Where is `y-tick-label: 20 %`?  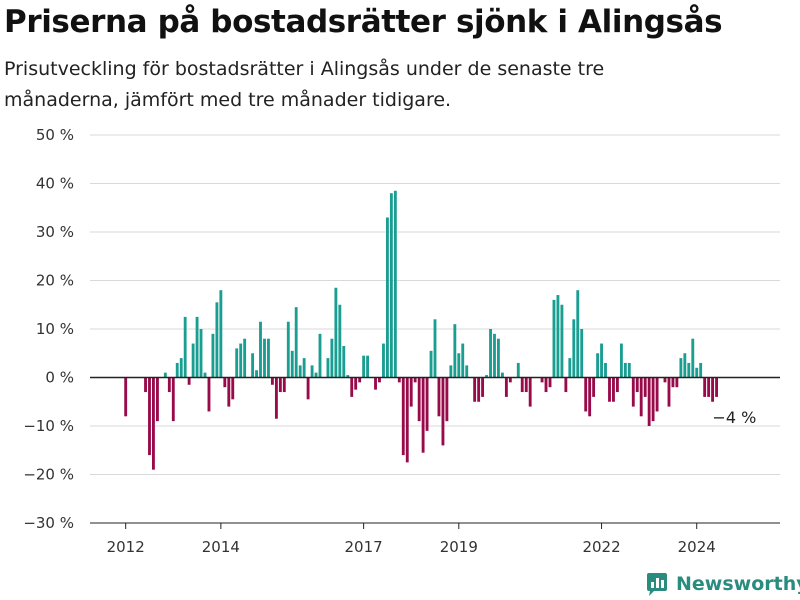 y-tick-label: 20 % is located at coordinates (55, 281).